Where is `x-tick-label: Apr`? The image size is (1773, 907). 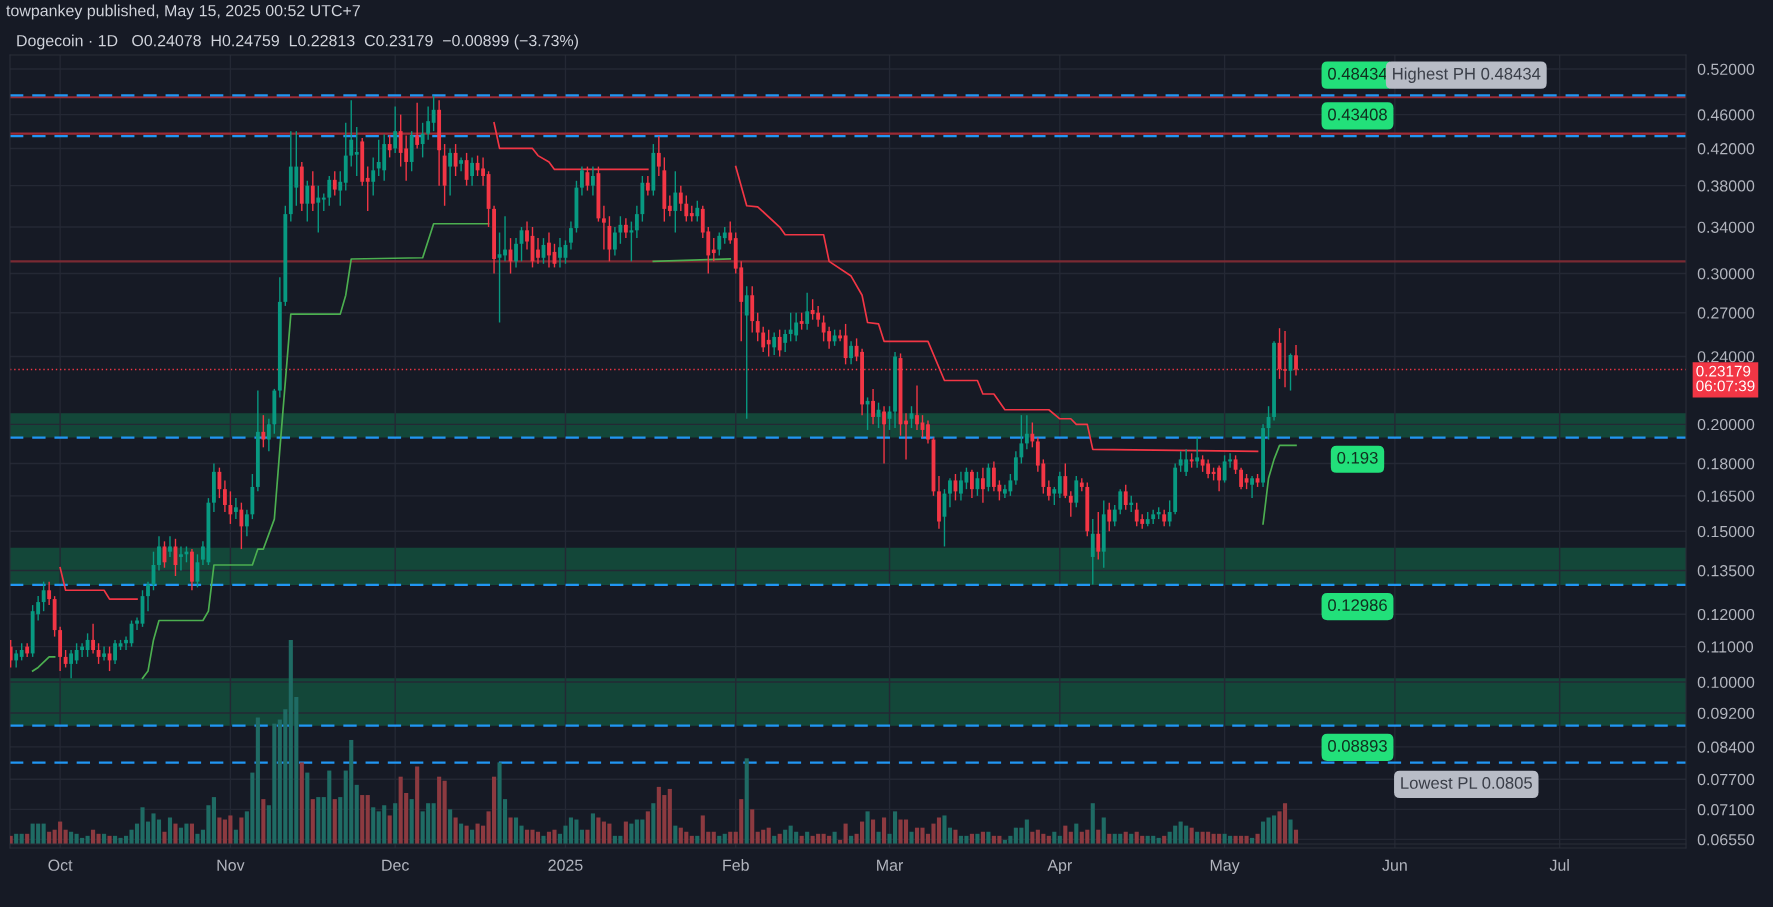
x-tick-label: Apr is located at coordinates (1059, 866).